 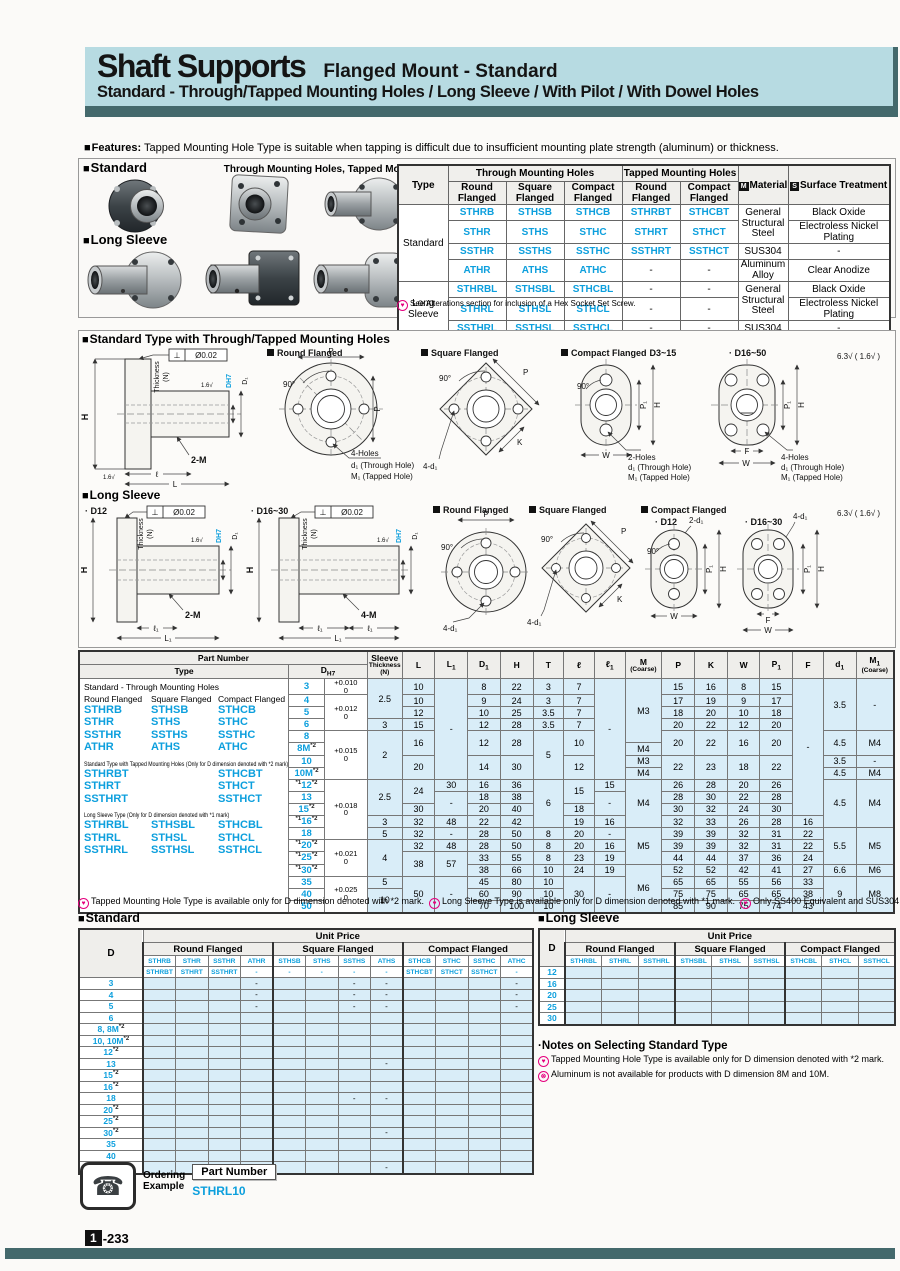 I want to click on photo-round-long-sleeve, so click(x=134, y=280).